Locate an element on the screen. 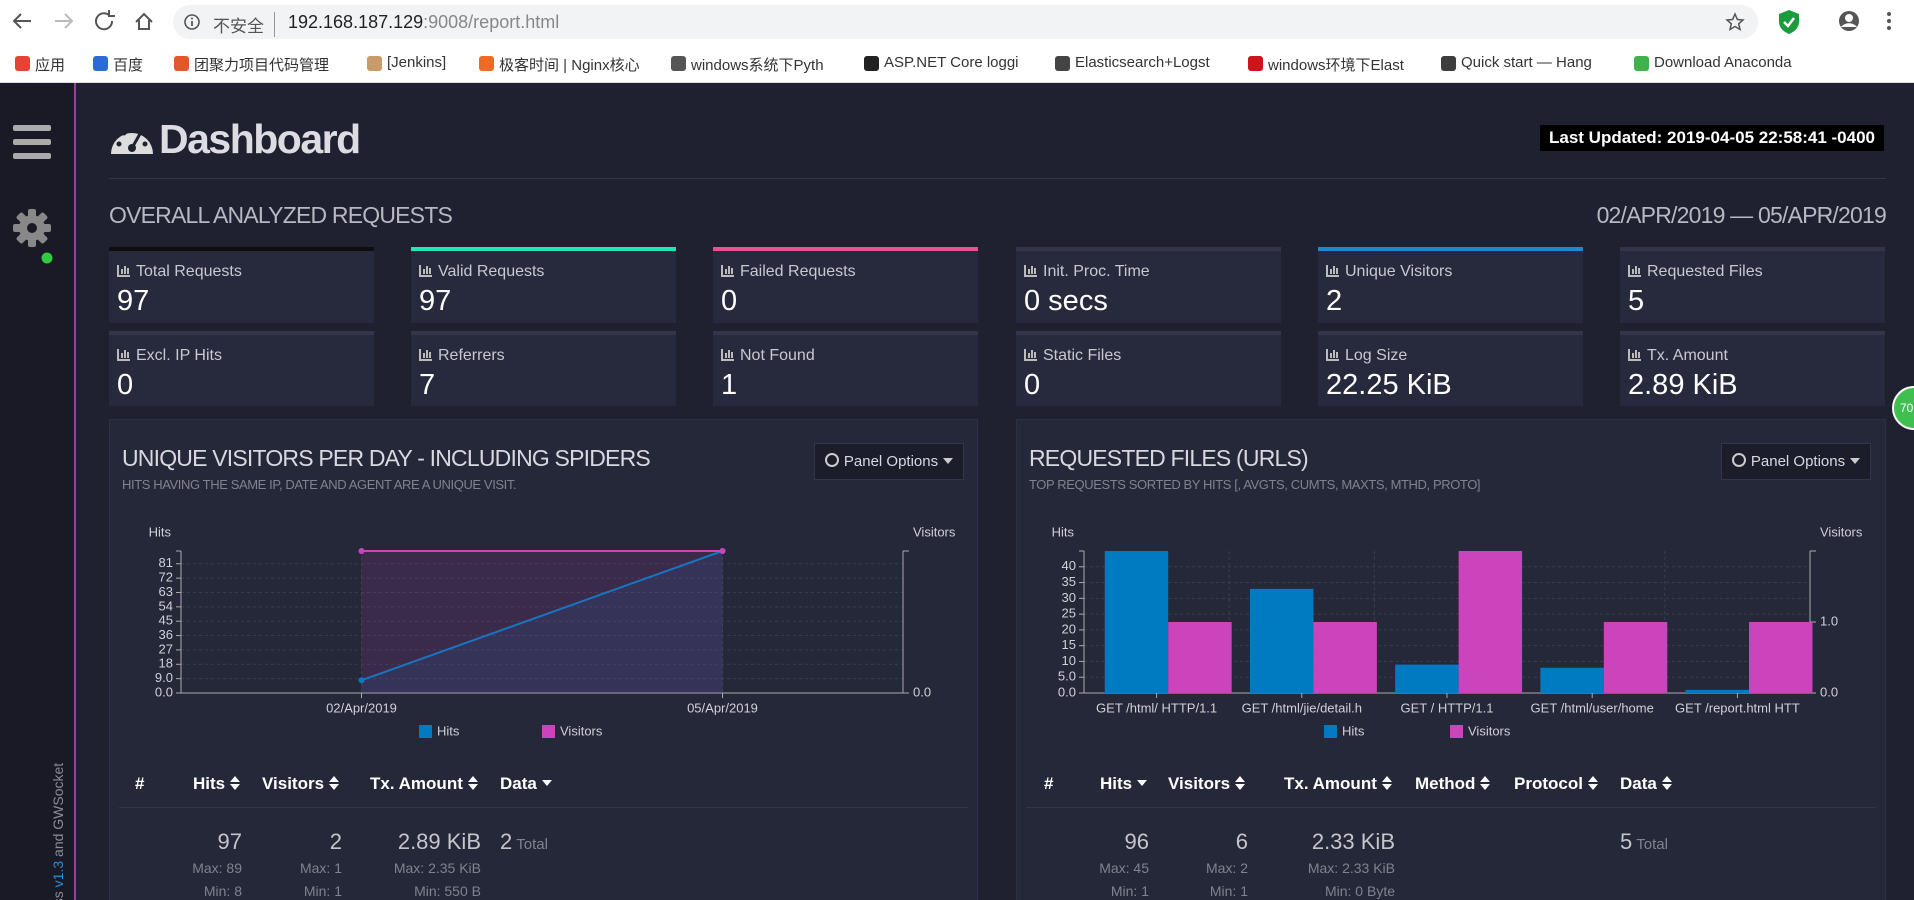 The width and height of the screenshot is (1914, 900). stat-label: Unique Visitors is located at coordinates (1399, 271).